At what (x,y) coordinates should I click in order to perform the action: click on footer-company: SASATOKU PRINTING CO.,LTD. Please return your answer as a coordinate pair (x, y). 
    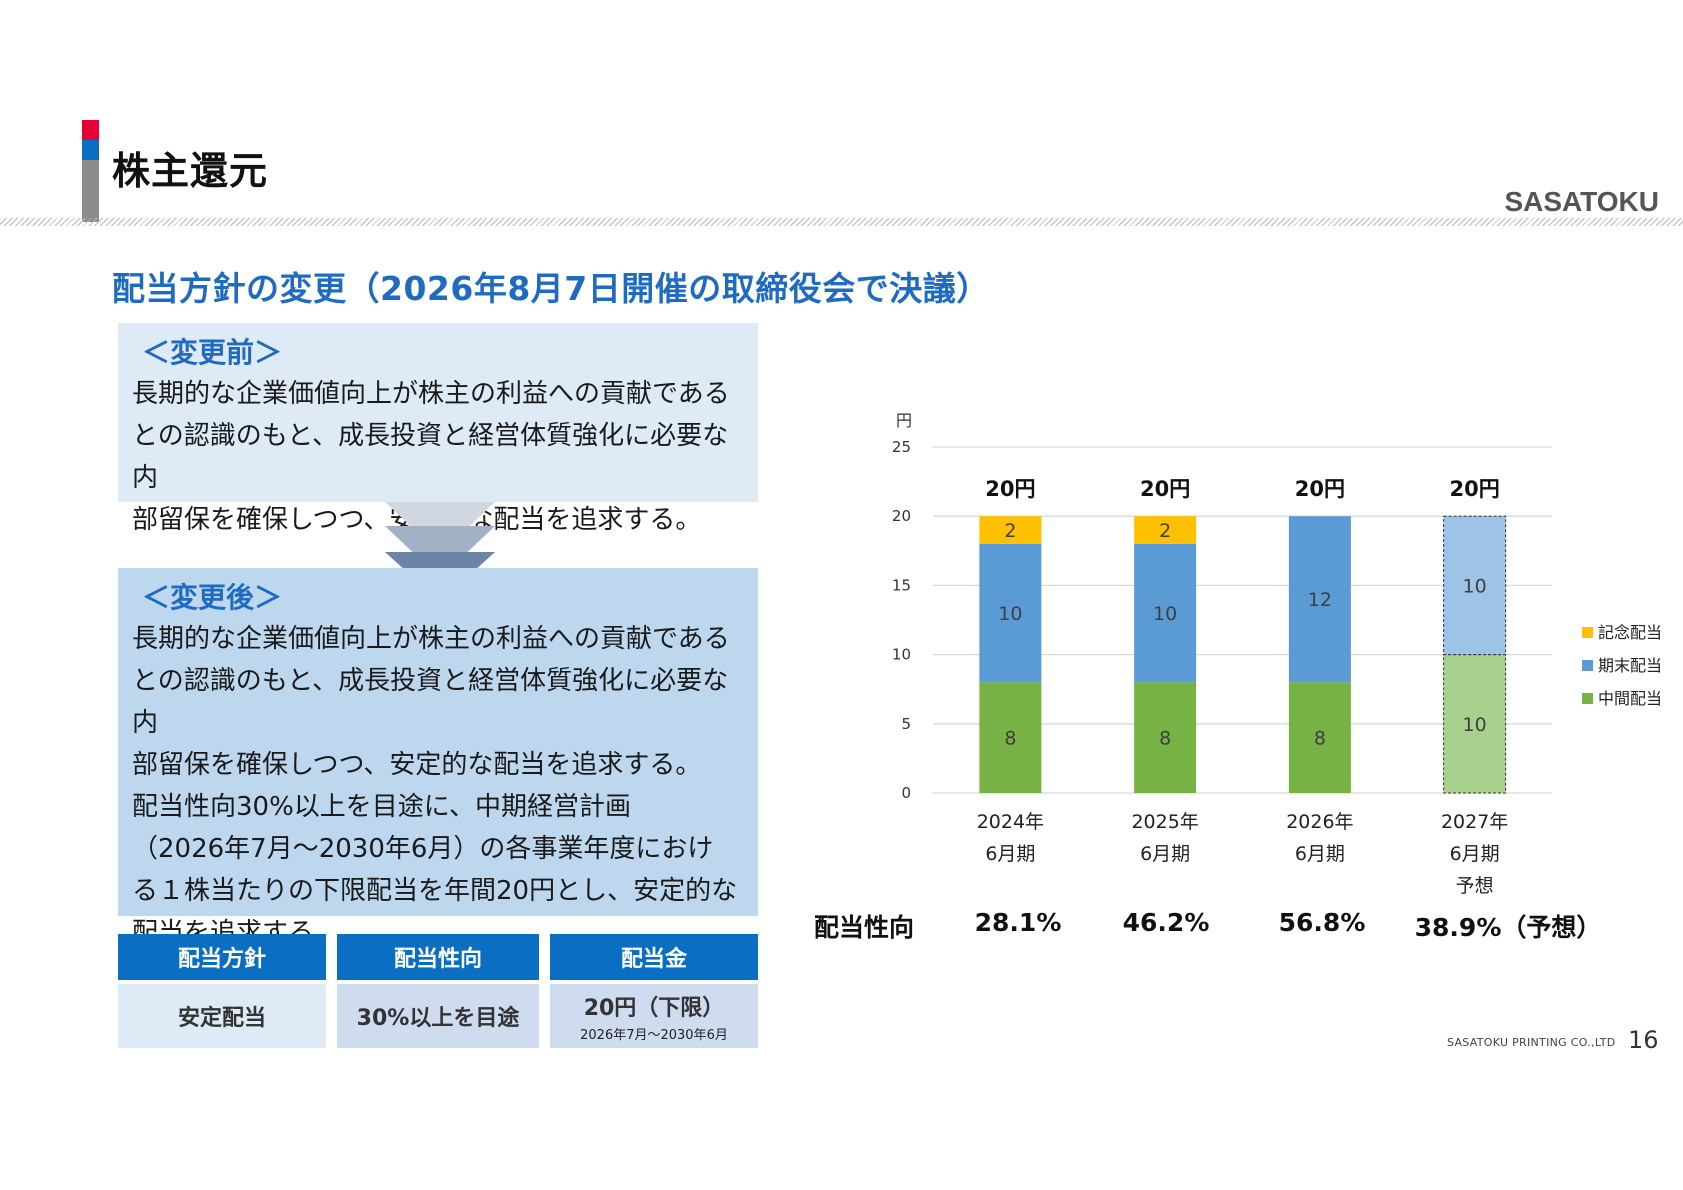
    Looking at the image, I should click on (1531, 1042).